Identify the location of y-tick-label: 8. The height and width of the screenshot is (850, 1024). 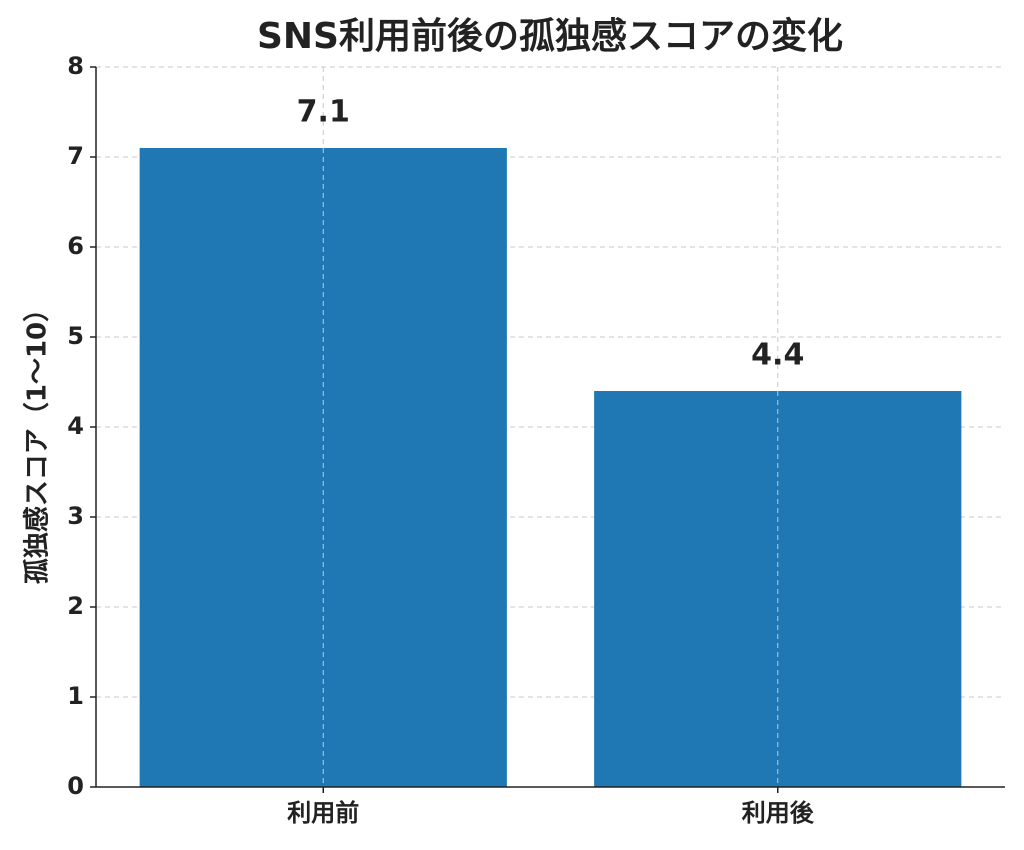
(75, 66).